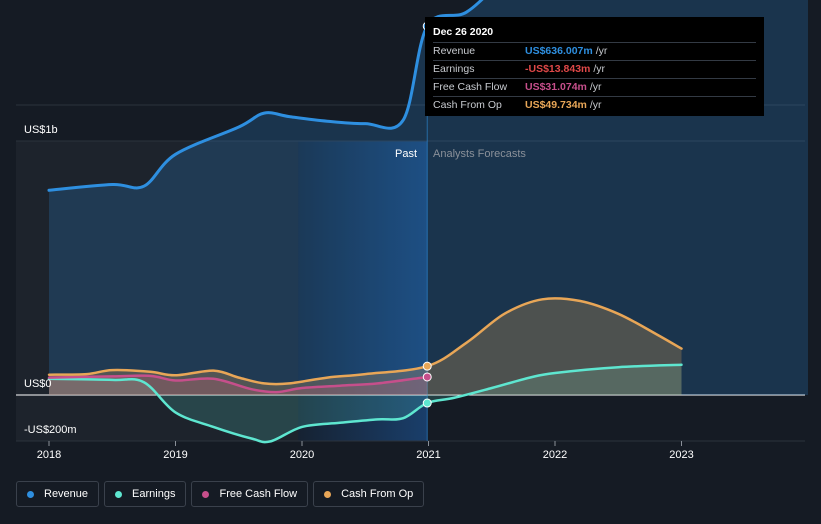  I want to click on free-cash-flow-marker, so click(427, 377).